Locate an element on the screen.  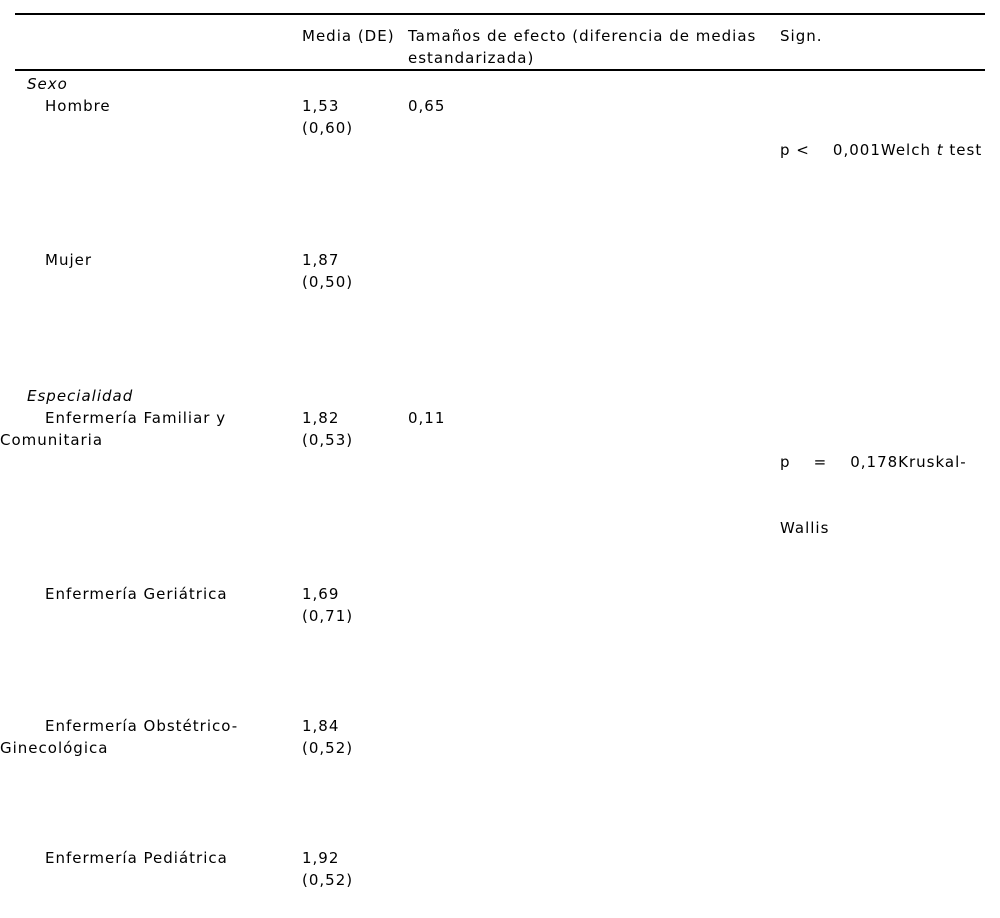
table-row: Mujer 1,87 (0,50) is located at coordinates (497, 315).